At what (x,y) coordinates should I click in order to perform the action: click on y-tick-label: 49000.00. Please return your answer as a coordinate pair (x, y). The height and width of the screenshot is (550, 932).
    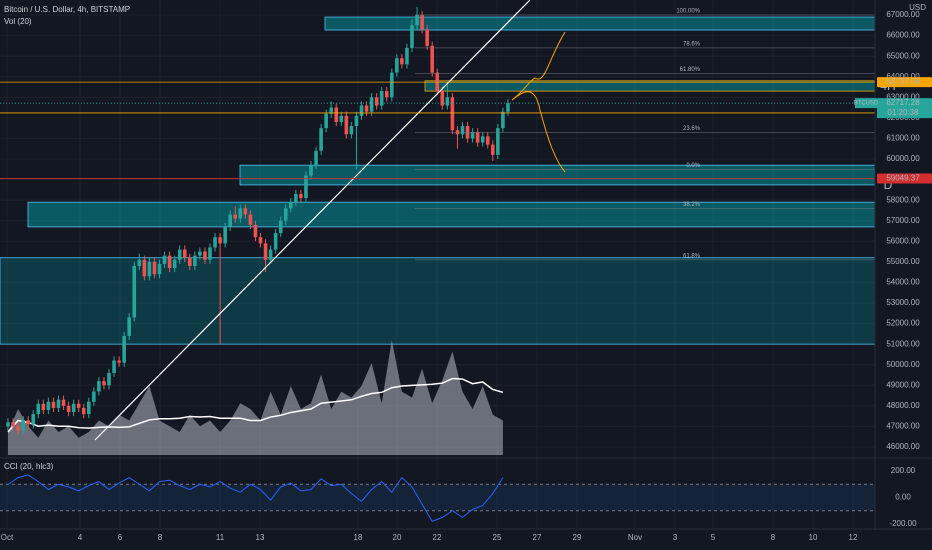
    Looking at the image, I should click on (903, 384).